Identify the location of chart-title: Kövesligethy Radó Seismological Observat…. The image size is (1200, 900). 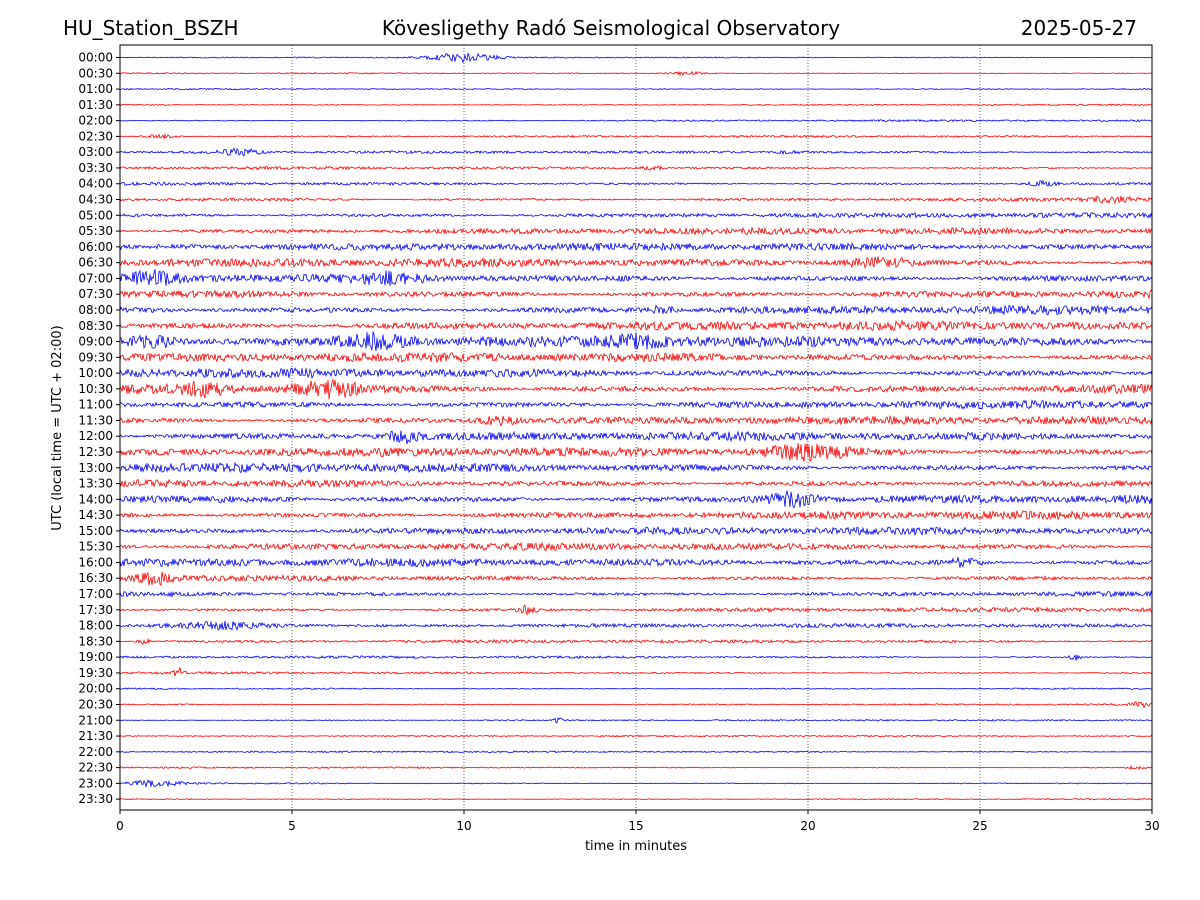
(611, 28).